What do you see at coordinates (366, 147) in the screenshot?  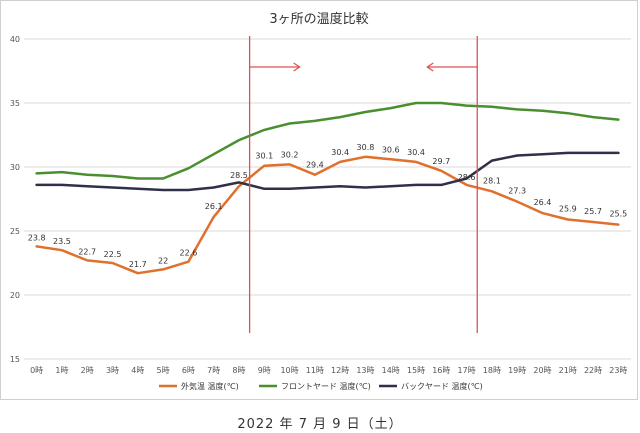 I see `data-label: 30.8` at bounding box center [366, 147].